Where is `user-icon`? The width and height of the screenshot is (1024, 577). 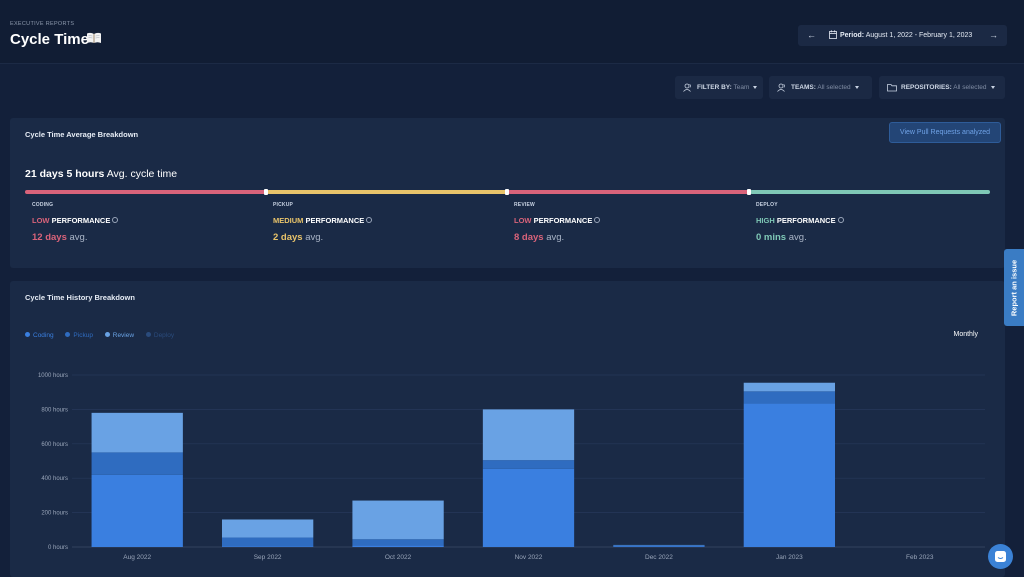
user-icon is located at coordinates (687, 87).